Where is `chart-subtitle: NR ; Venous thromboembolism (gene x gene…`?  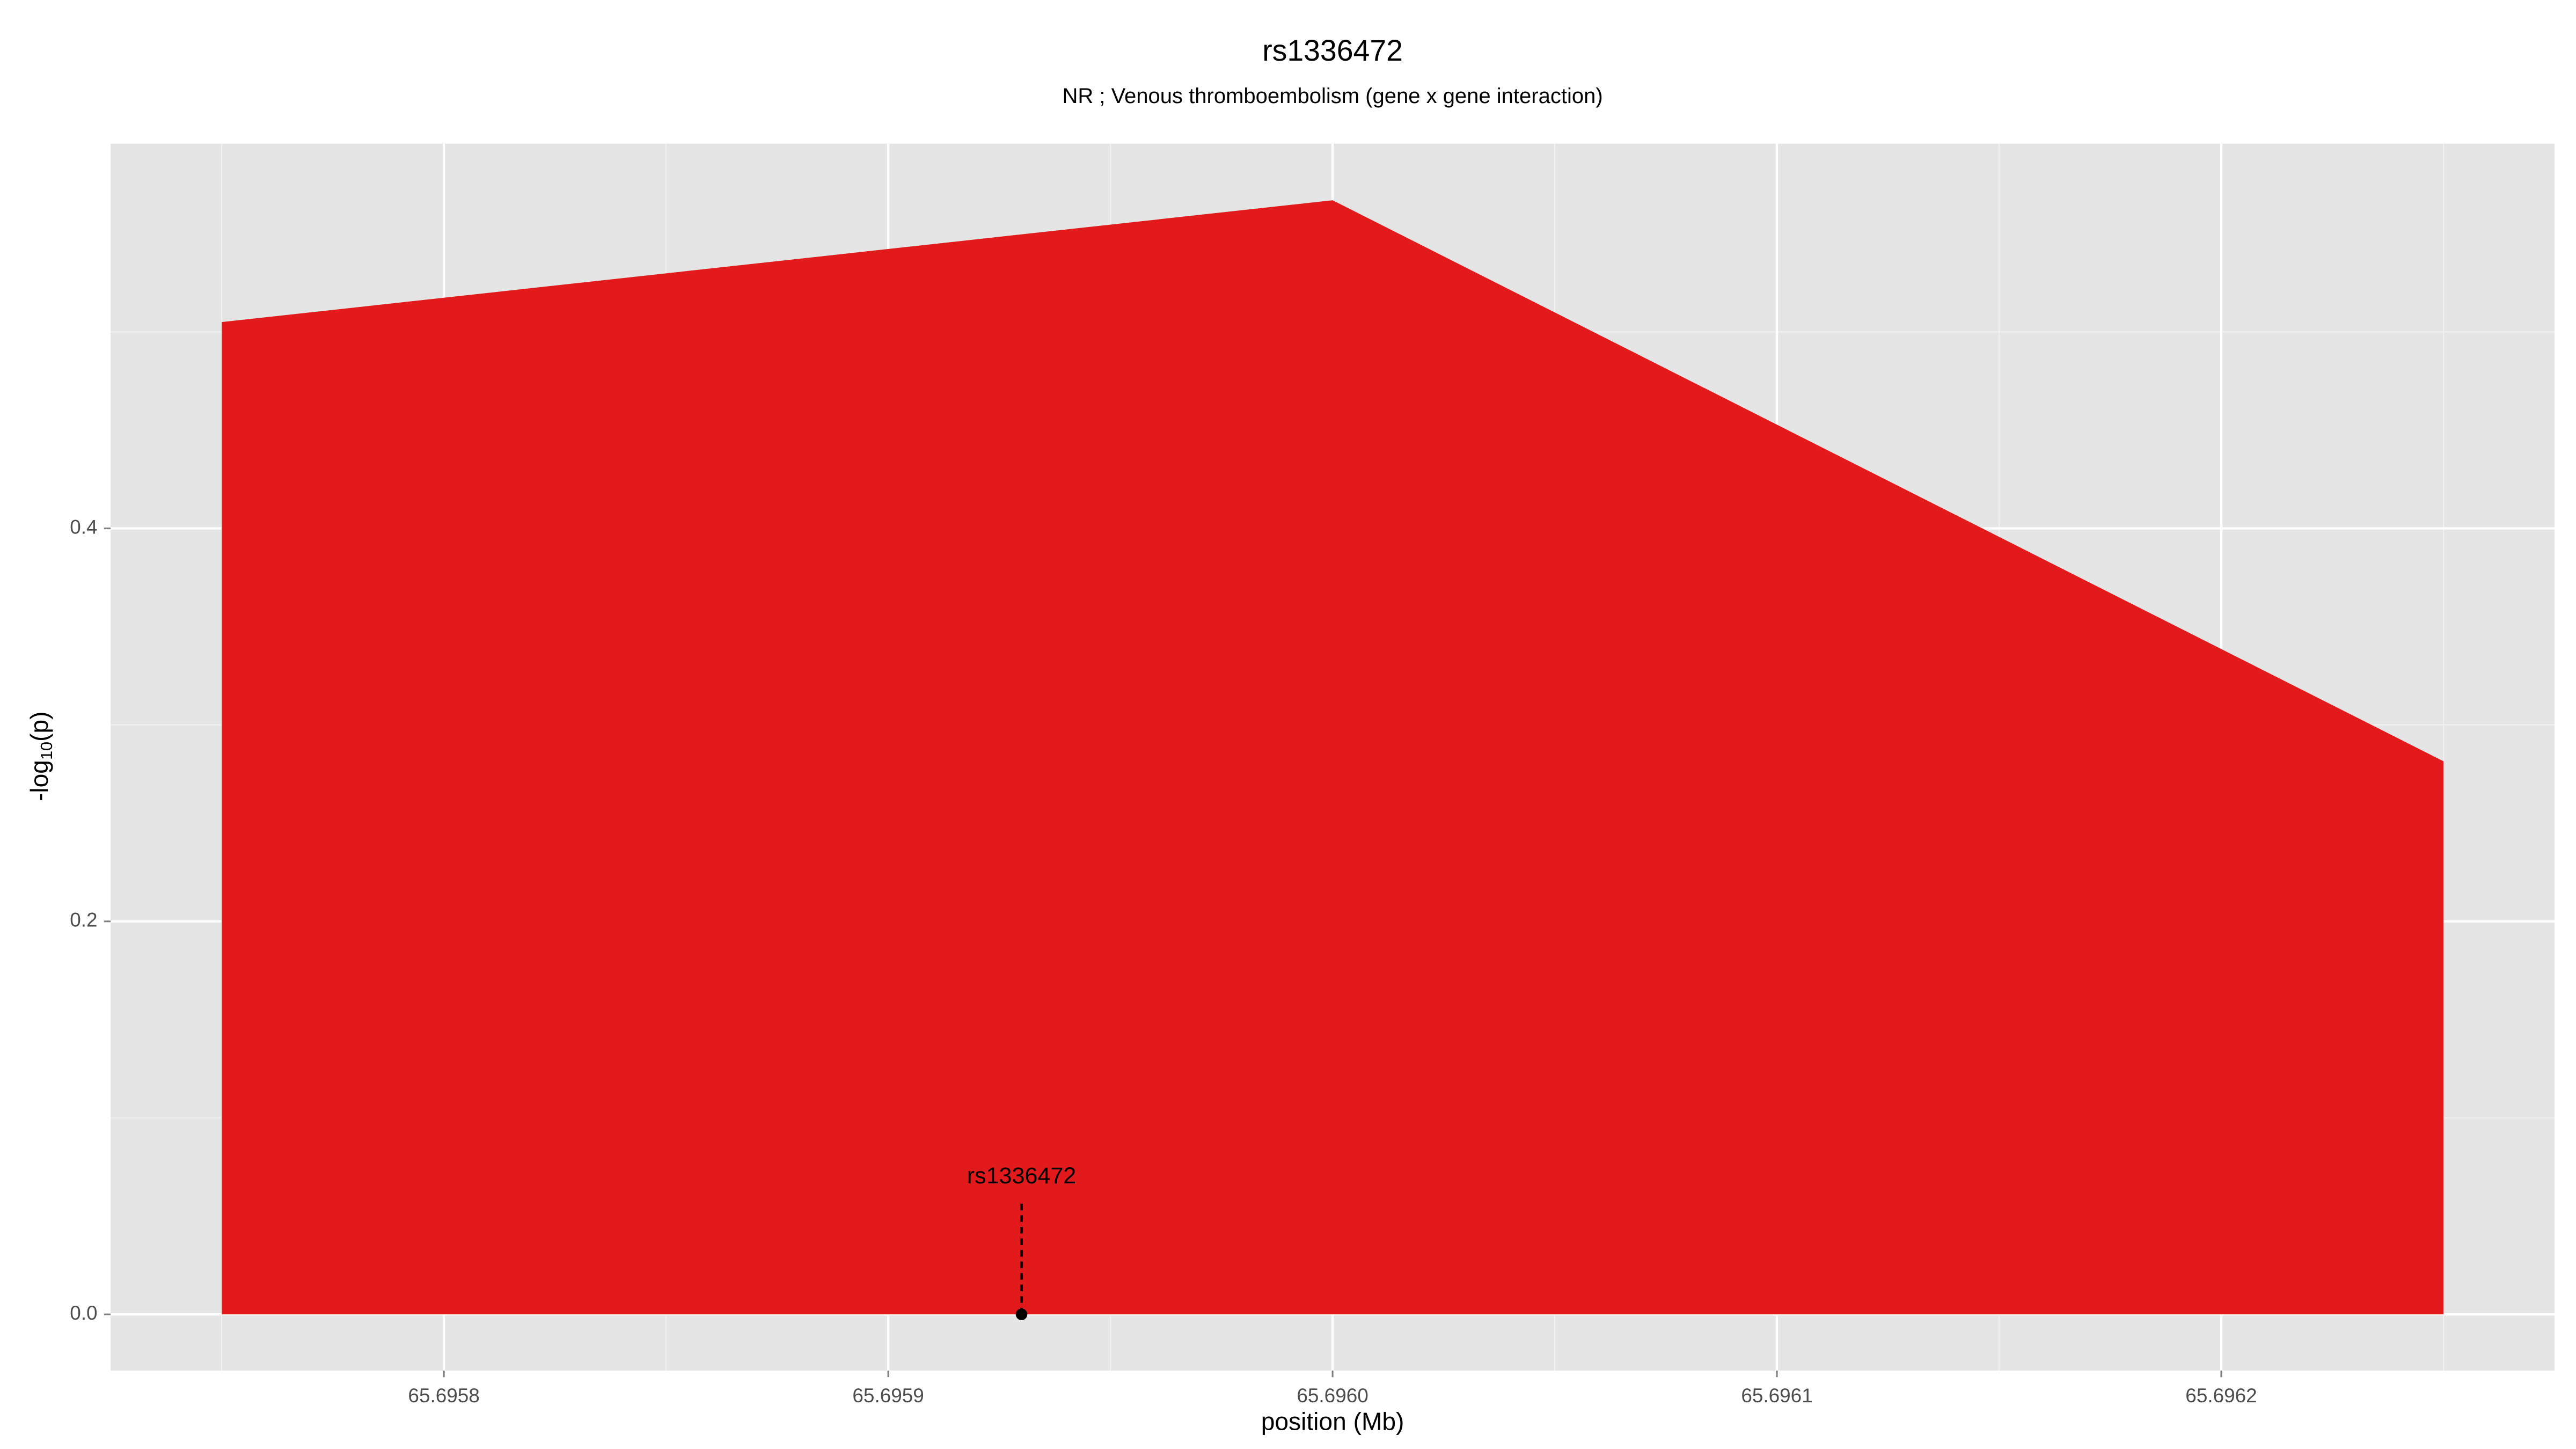 chart-subtitle: NR ; Venous thromboembolism (gene x gene… is located at coordinates (1332, 96).